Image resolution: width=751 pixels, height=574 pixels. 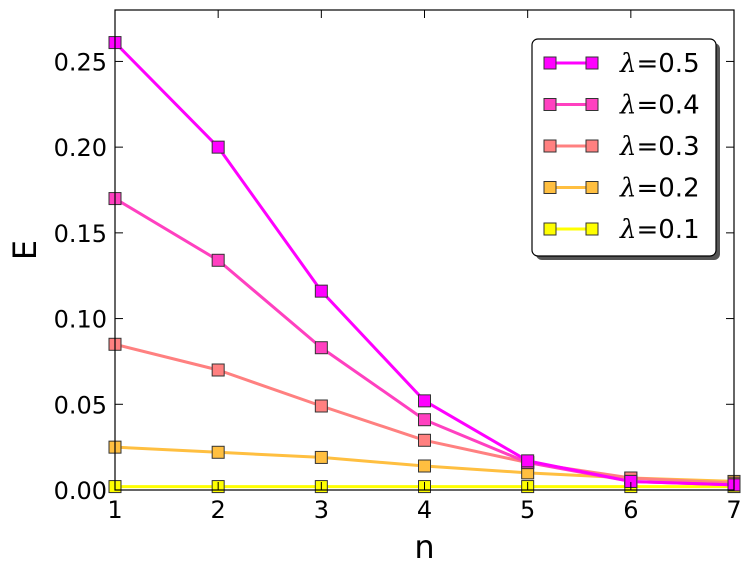 What do you see at coordinates (659, 189) in the screenshot?
I see `legend-label: λ=0.2` at bounding box center [659, 189].